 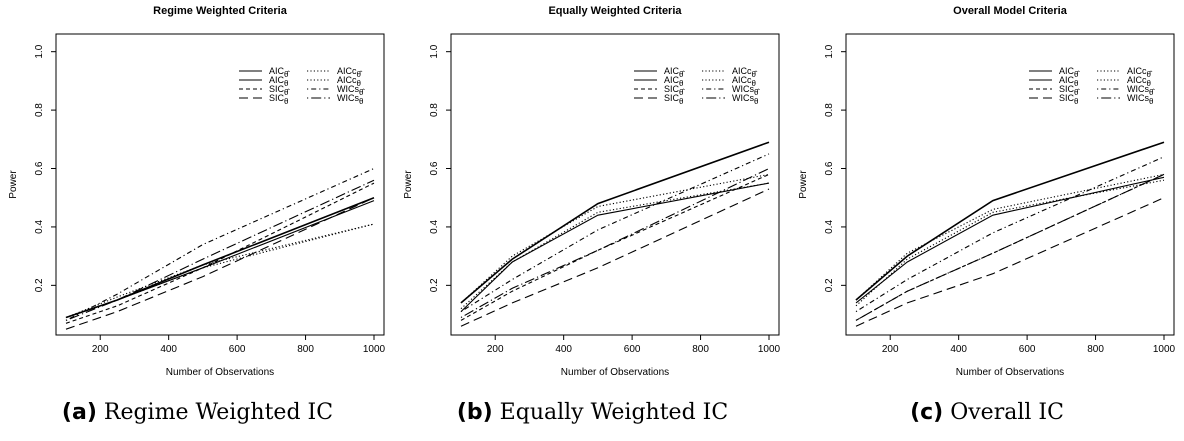 I want to click on chart-title: Equally Weighted Criteria, so click(x=615, y=11).